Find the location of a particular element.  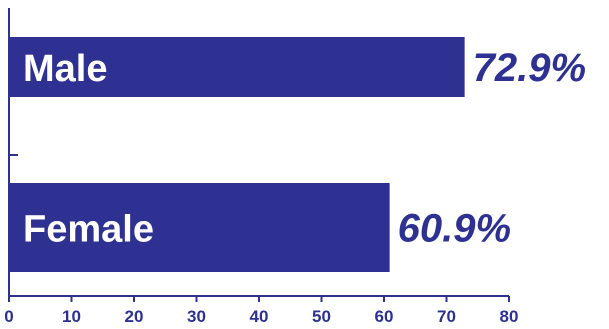

x-tick-label: 40 is located at coordinates (259, 316).